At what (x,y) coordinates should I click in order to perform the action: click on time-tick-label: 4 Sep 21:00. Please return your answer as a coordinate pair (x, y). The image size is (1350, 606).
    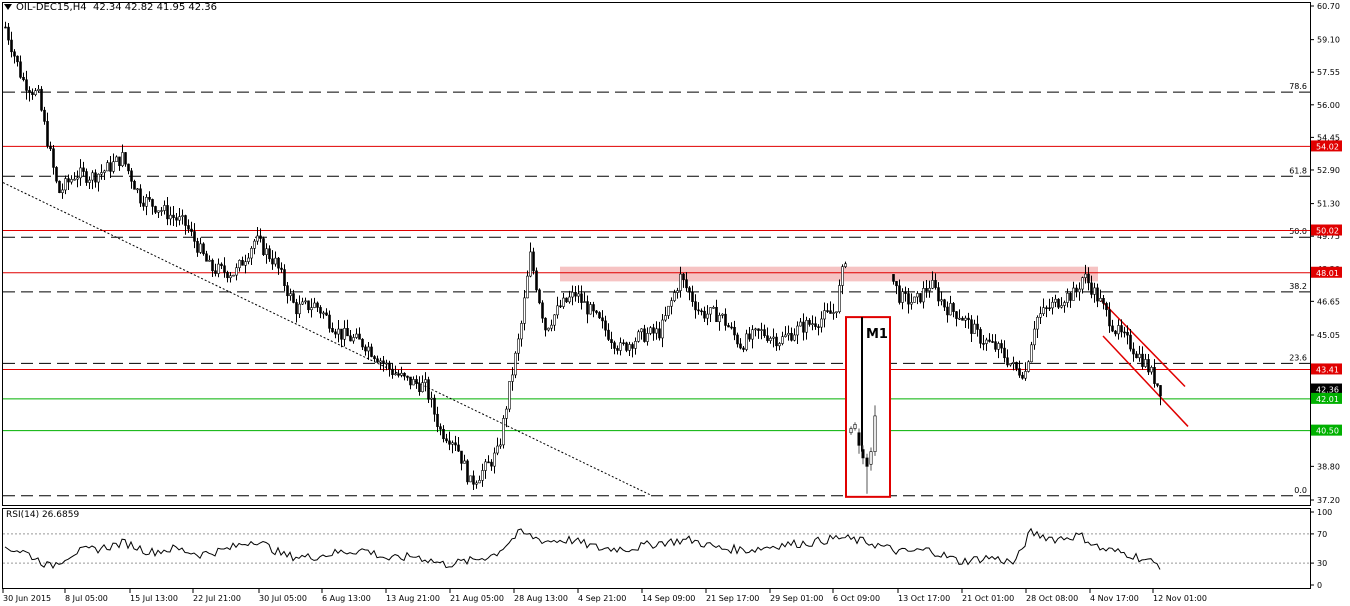
    Looking at the image, I should click on (602, 598).